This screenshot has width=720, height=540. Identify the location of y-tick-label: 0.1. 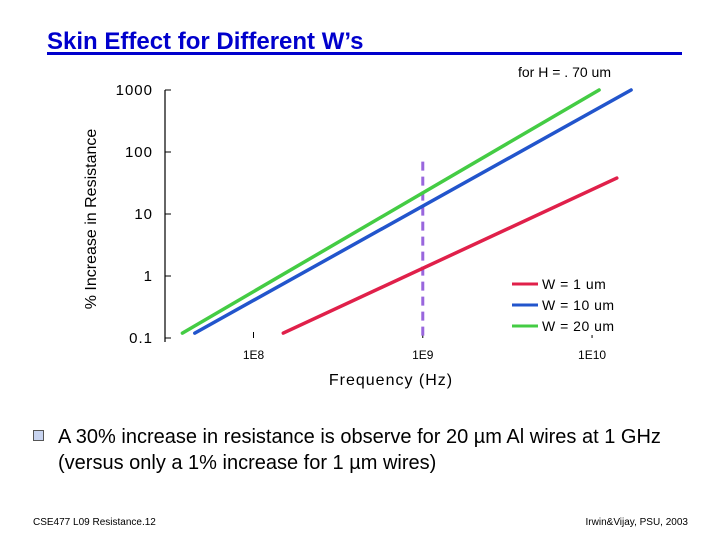
(141, 338).